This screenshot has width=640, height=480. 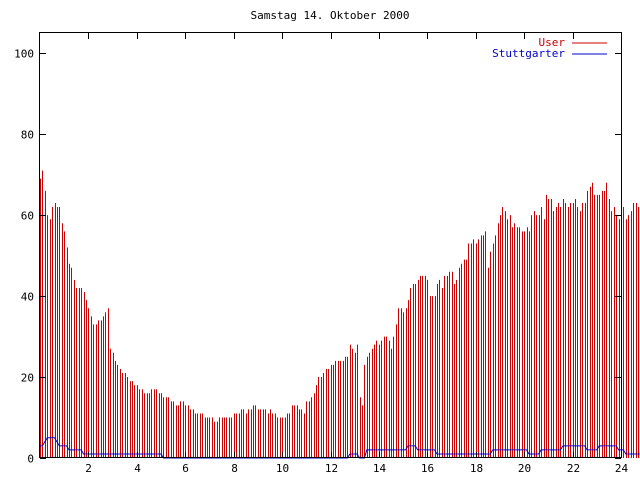 I want to click on legend: User Stuttgarter, so click(x=549, y=48).